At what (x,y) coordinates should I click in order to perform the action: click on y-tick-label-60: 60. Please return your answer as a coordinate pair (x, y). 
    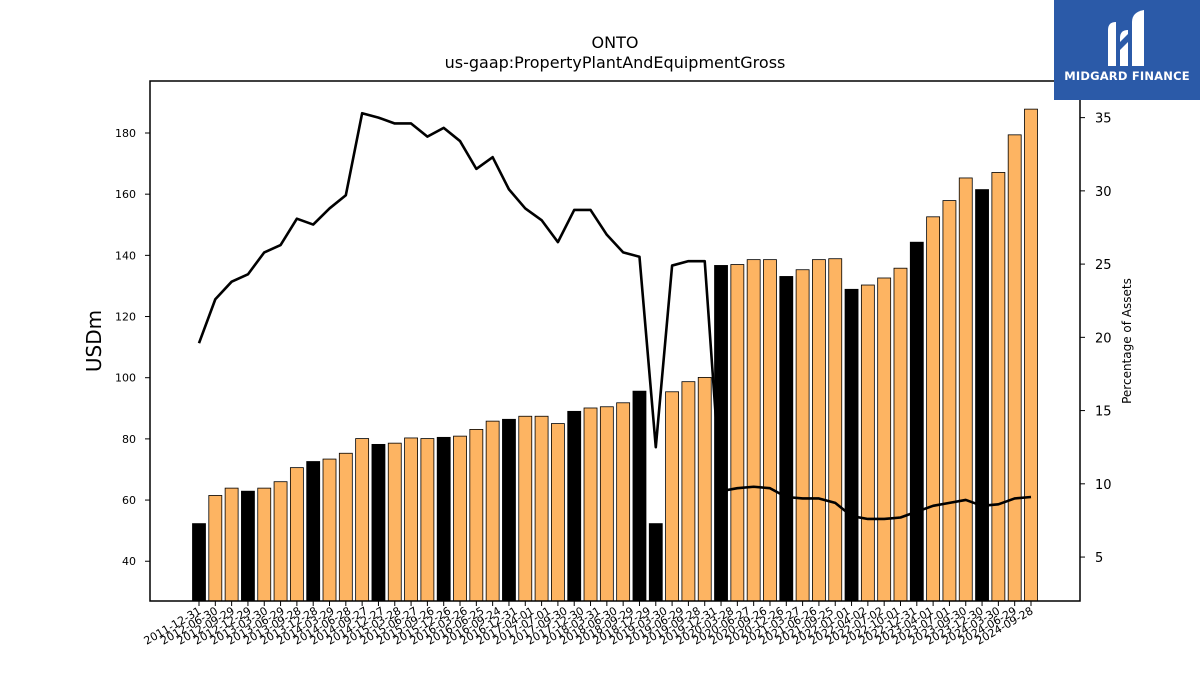
    Looking at the image, I should click on (129, 500).